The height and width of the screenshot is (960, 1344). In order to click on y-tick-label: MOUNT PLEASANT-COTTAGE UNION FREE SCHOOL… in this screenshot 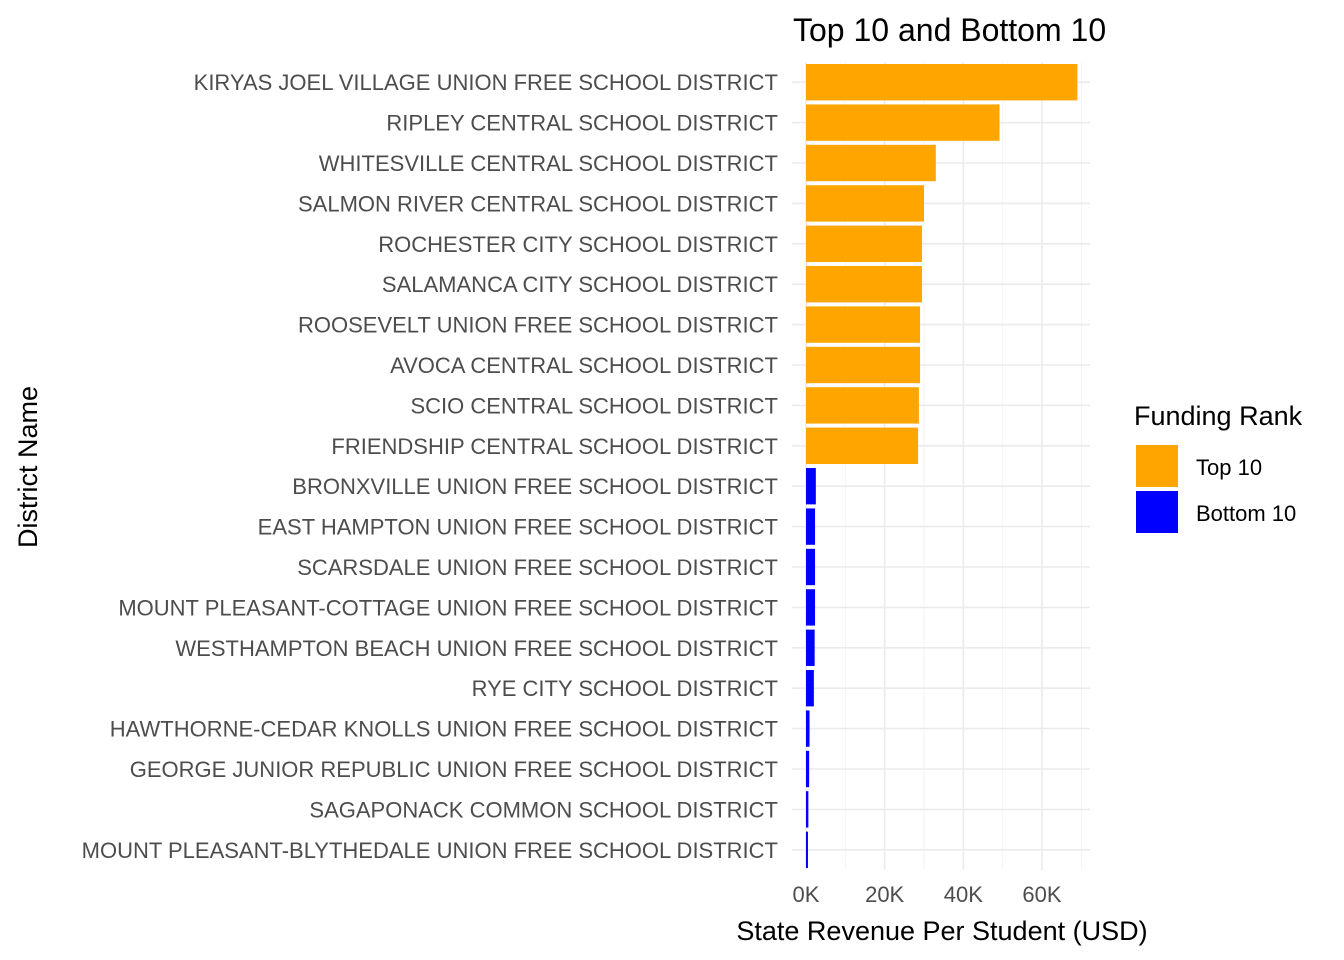, I will do `click(448, 607)`.